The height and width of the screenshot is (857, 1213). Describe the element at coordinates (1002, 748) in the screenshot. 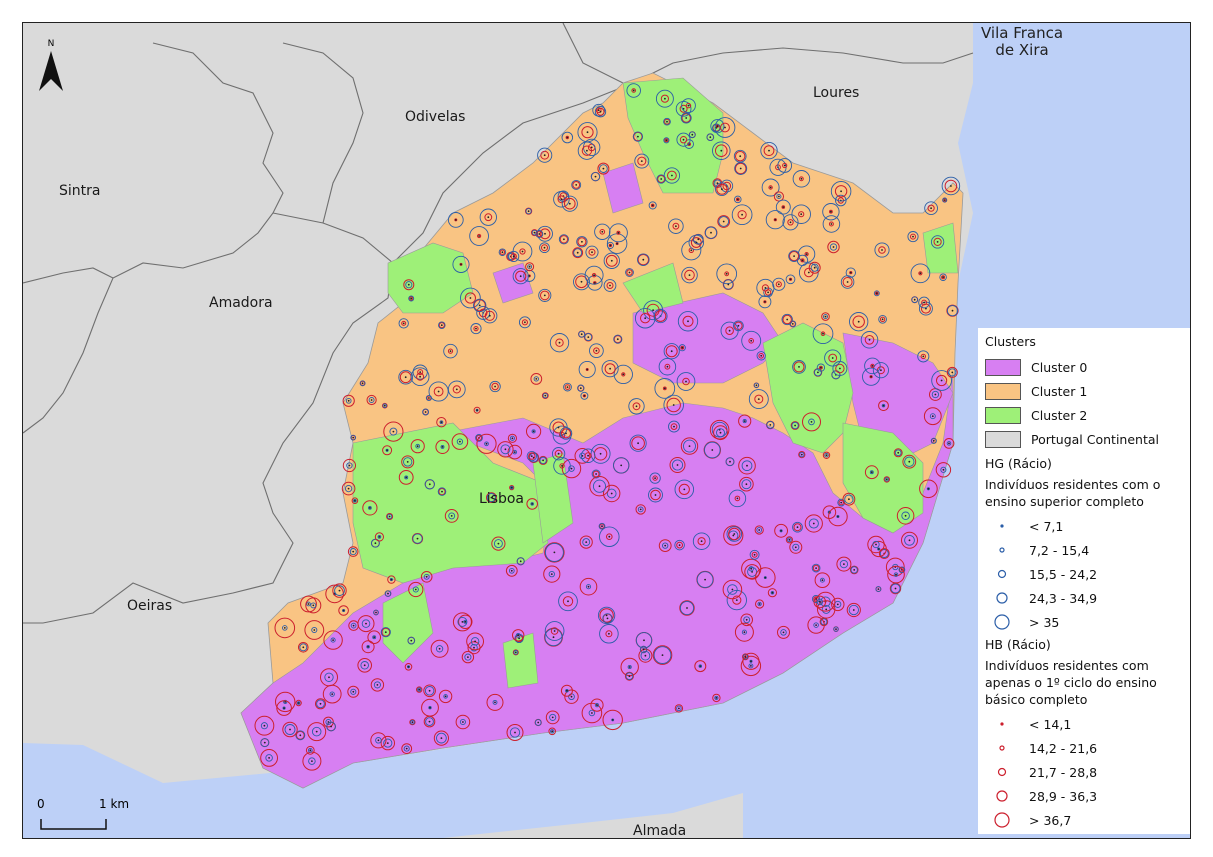

I see `legend-hb-symbol-icon` at that location.